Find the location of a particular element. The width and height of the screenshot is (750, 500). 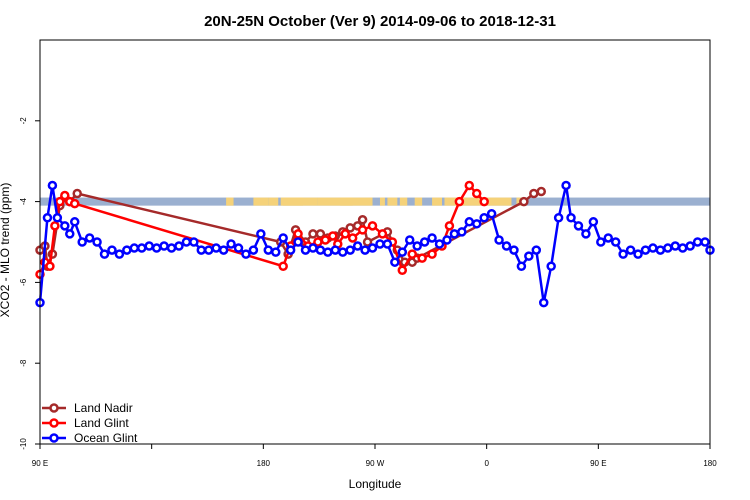

legend-label: Ocean Glint is located at coordinates (106, 438).